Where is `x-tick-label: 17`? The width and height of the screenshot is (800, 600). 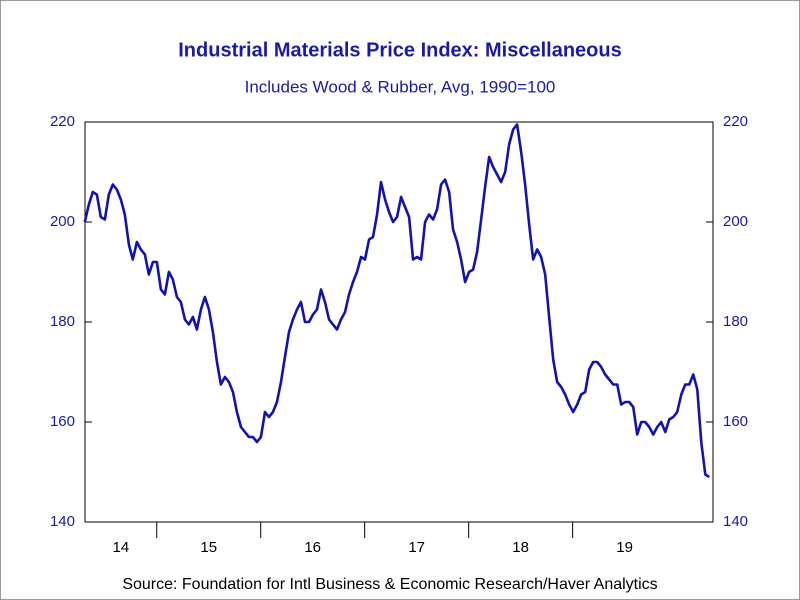 x-tick-label: 17 is located at coordinates (416, 547).